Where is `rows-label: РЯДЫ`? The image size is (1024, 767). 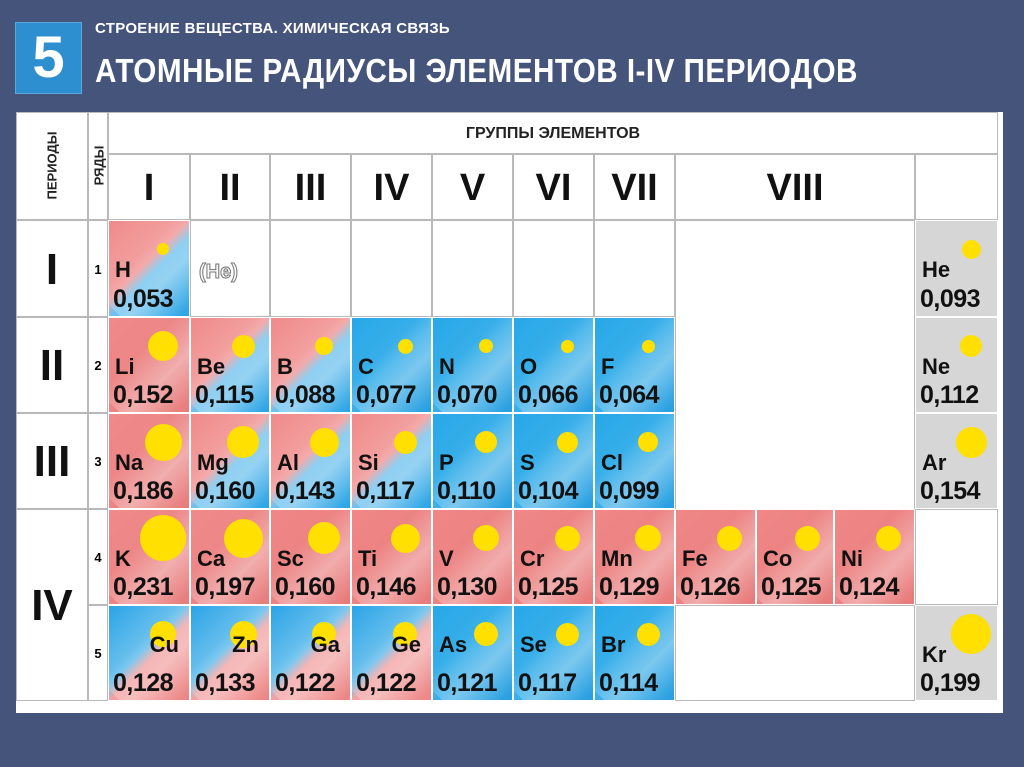
rows-label: РЯДЫ is located at coordinates (99, 165).